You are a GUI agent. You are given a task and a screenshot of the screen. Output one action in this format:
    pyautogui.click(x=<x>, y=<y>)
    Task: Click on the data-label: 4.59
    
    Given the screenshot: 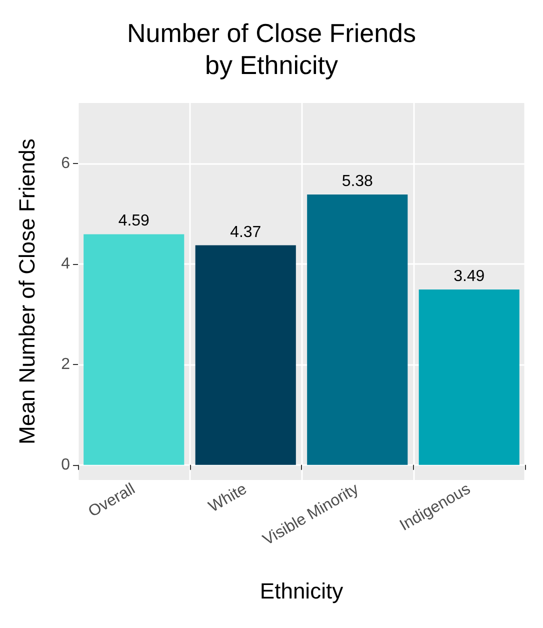 What is the action you would take?
    pyautogui.click(x=134, y=221)
    